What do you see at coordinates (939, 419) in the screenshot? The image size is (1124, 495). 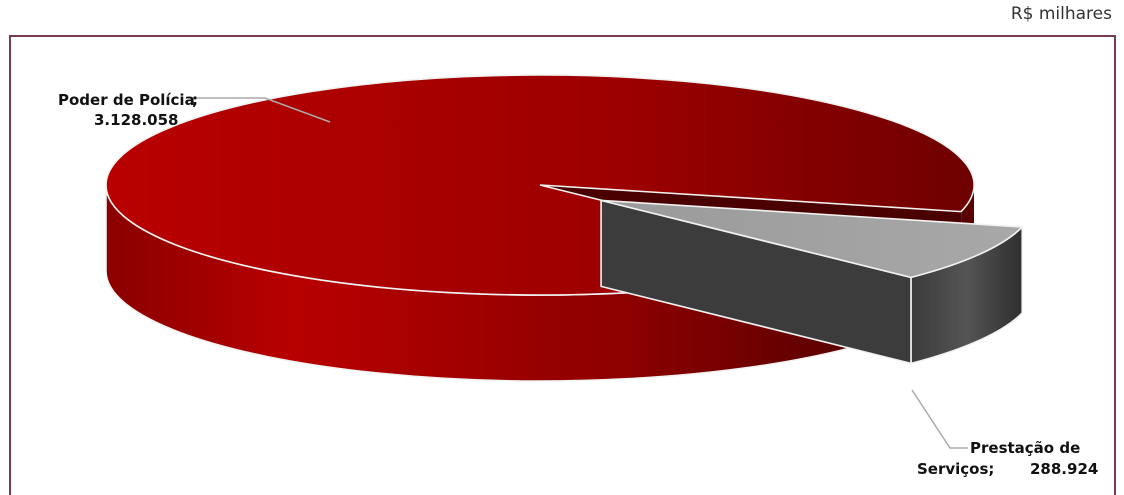 I see `leader-line-prestacao-de-servicos` at bounding box center [939, 419].